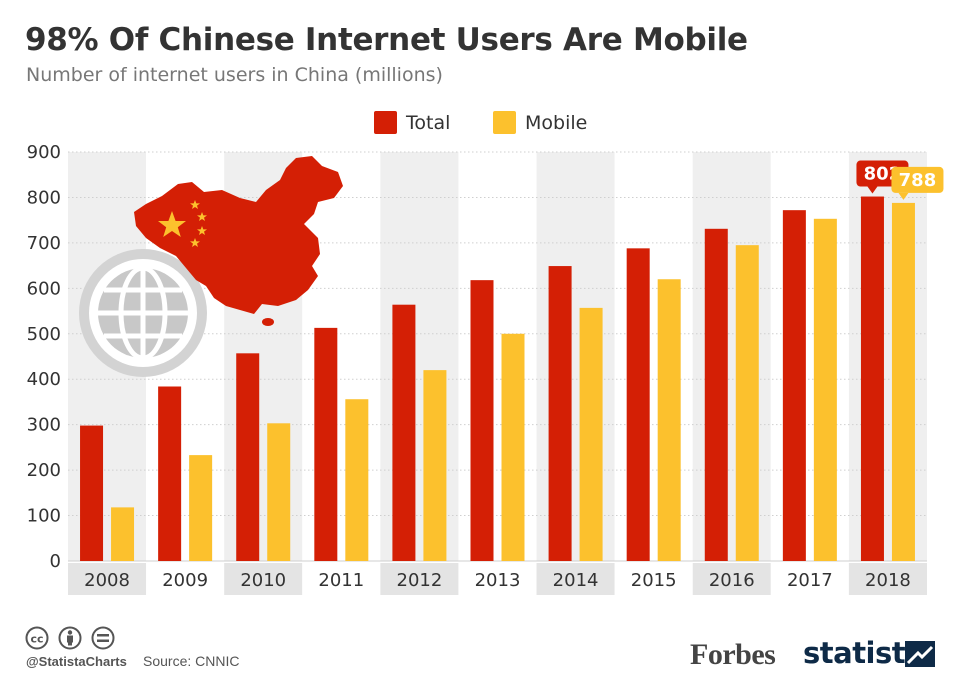  I want to click on y-tick-label: 400, so click(44, 379).